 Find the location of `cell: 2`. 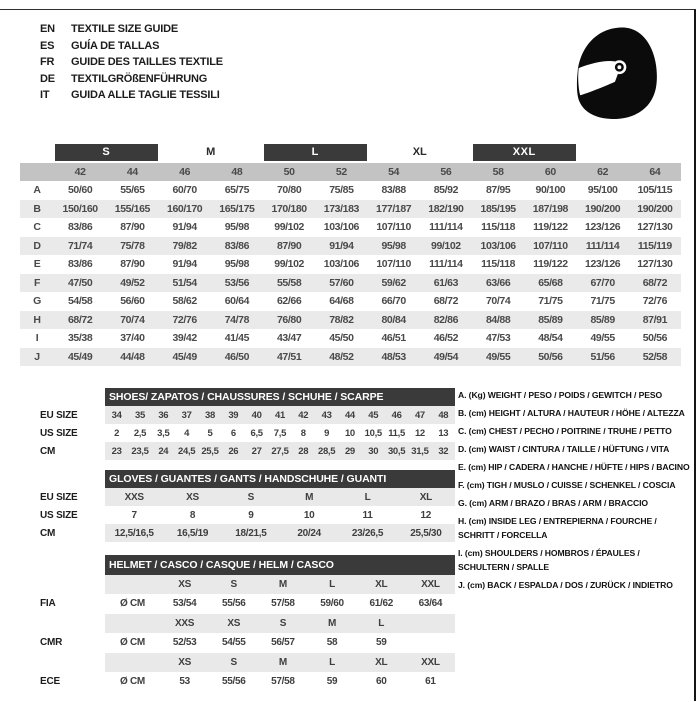

cell: 2 is located at coordinates (117, 433).